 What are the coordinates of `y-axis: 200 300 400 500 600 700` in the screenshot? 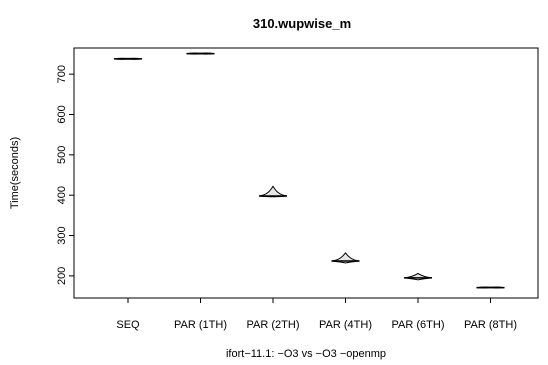 It's located at (65, 175).